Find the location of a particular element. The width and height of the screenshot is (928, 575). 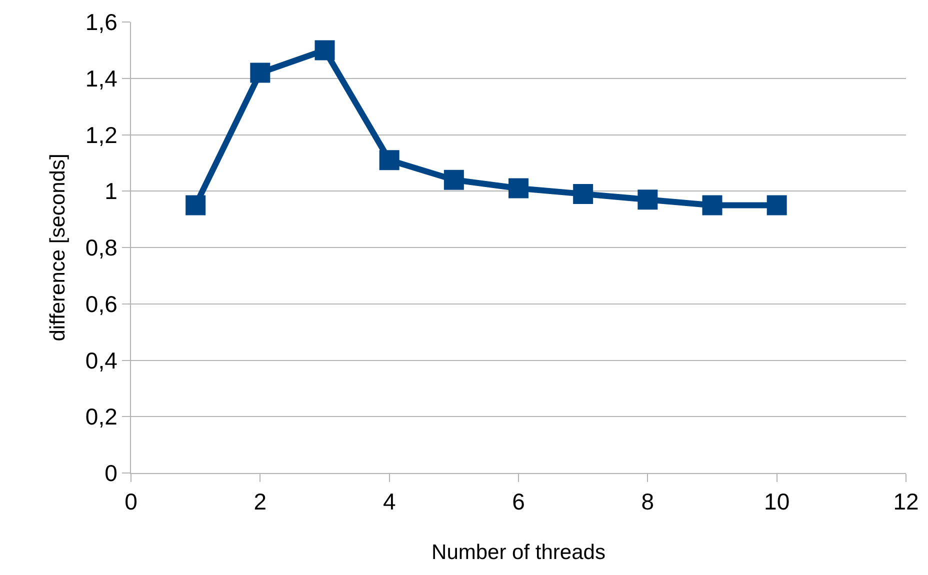

x-tick-label: 6 is located at coordinates (518, 501).